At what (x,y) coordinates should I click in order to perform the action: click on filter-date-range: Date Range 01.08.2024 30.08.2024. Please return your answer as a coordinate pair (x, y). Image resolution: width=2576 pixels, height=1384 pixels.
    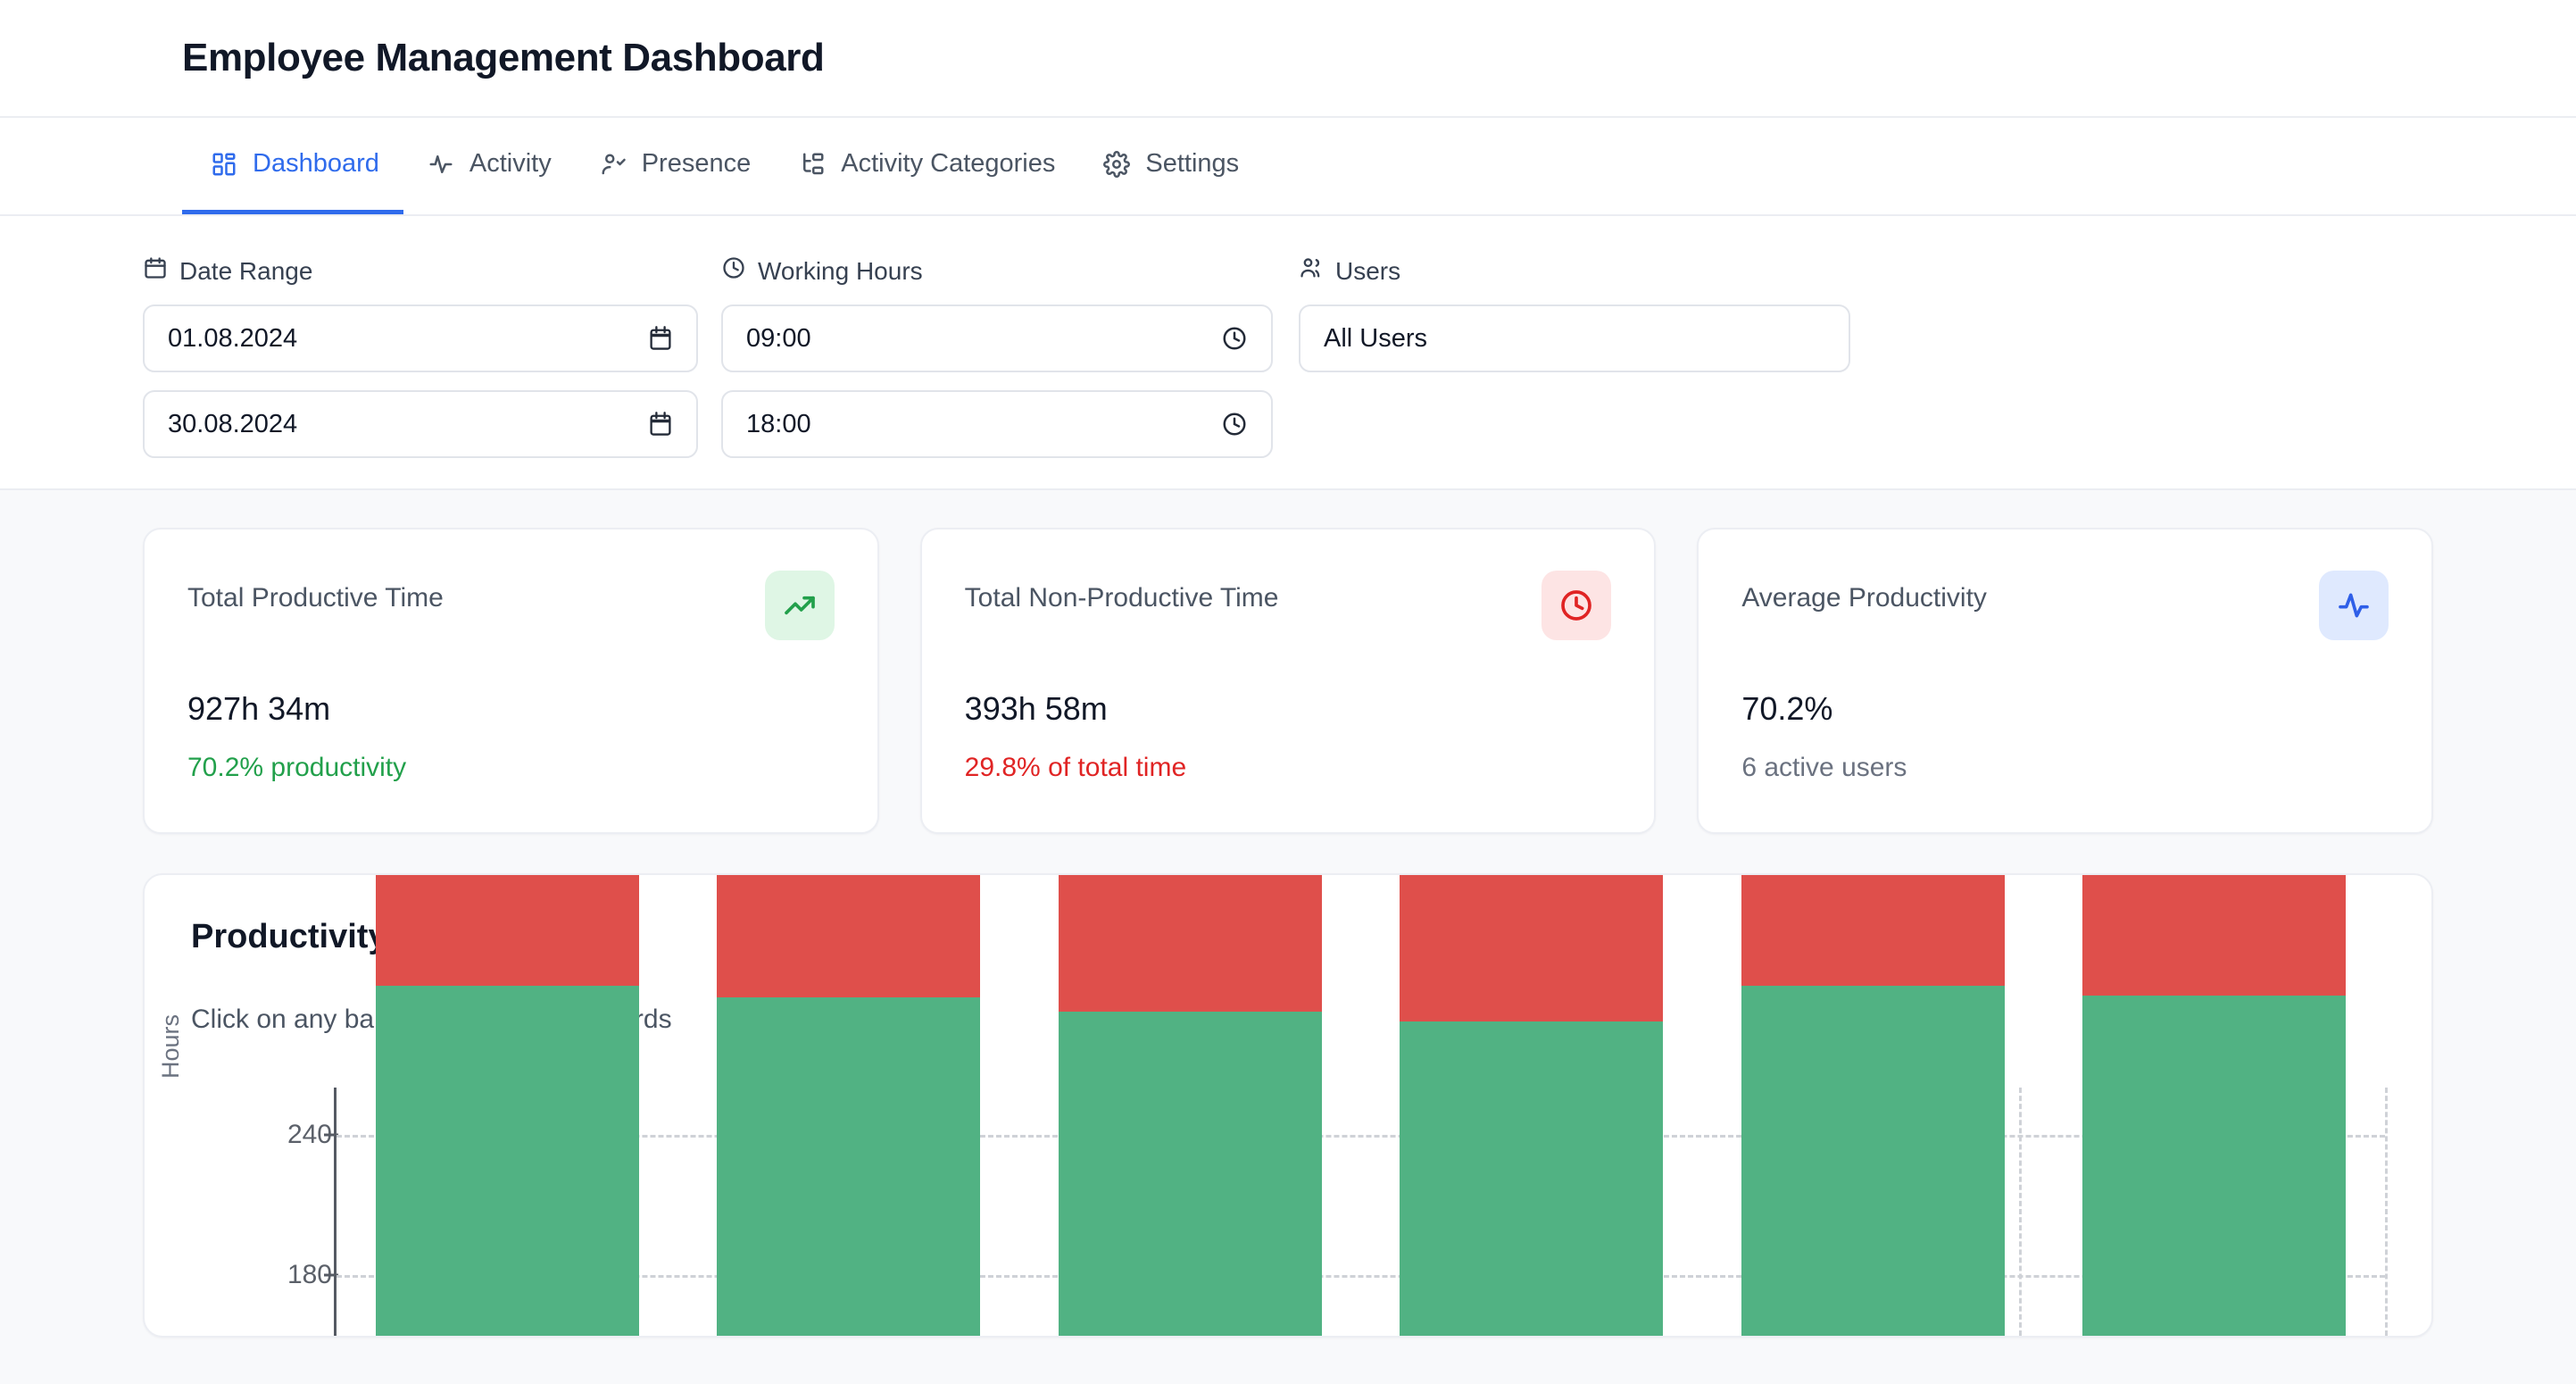
    Looking at the image, I should click on (421, 357).